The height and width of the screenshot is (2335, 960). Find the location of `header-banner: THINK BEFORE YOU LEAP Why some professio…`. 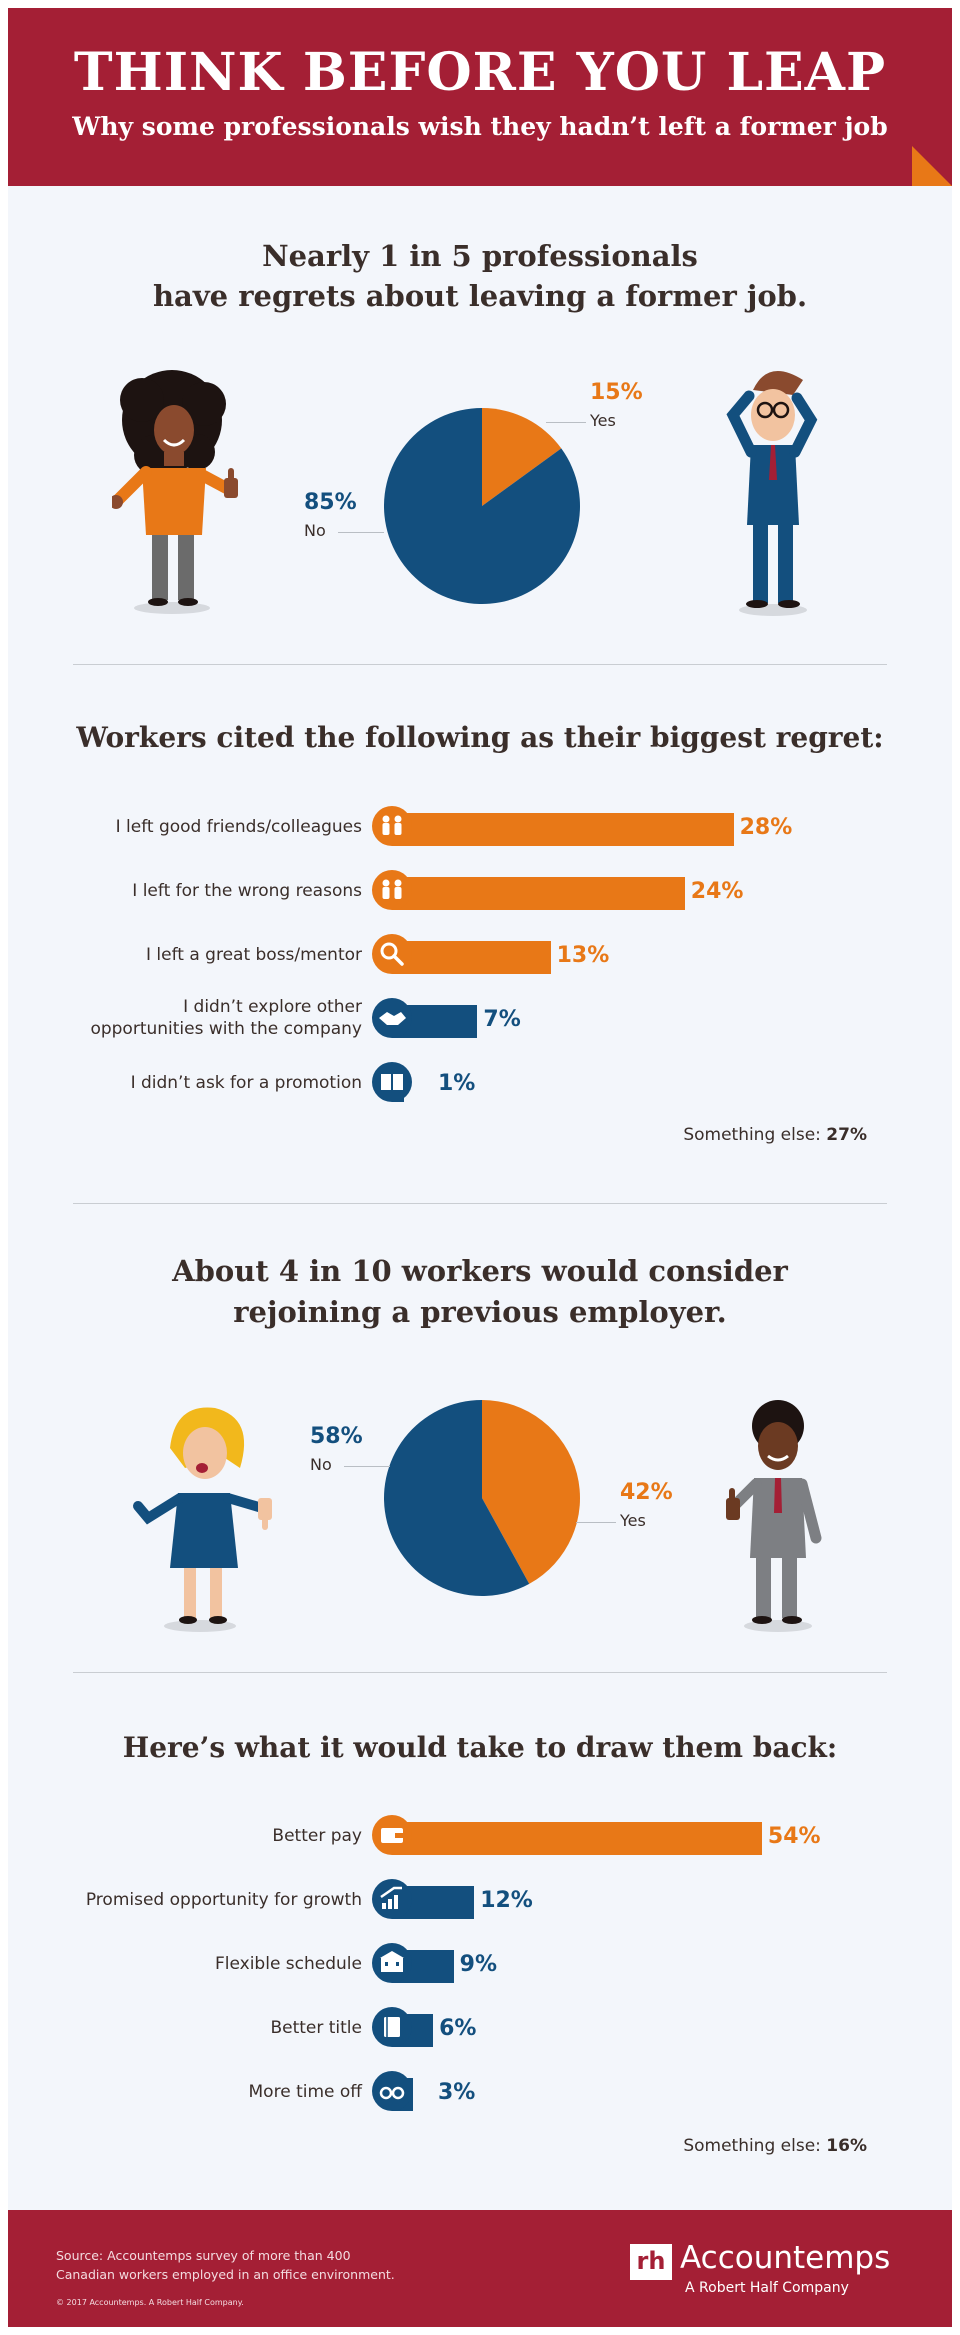

header-banner: THINK BEFORE YOU LEAP Why some professio… is located at coordinates (480, 97).